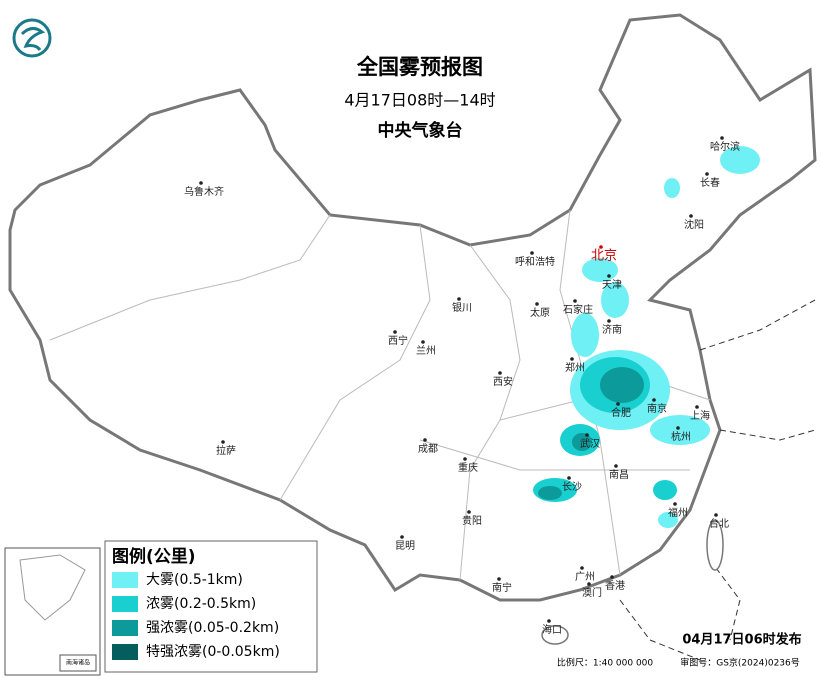 The height and width of the screenshot is (679, 821). Describe the element at coordinates (590, 443) in the screenshot. I see `city-label: 武汉` at that location.